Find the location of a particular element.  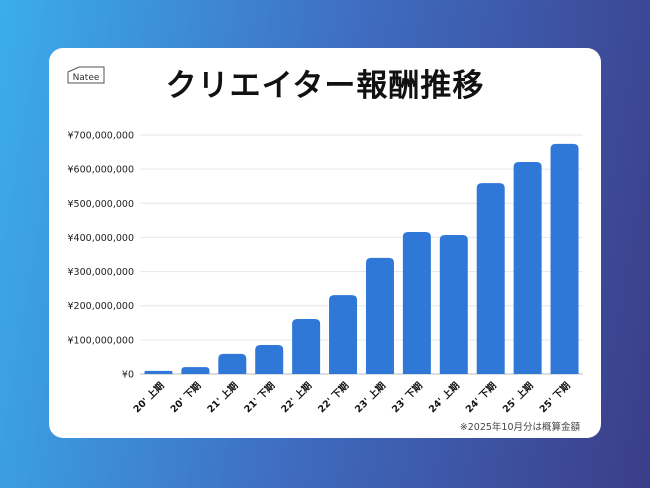

y-tick-label: ¥700,000,000 is located at coordinates (101, 136).